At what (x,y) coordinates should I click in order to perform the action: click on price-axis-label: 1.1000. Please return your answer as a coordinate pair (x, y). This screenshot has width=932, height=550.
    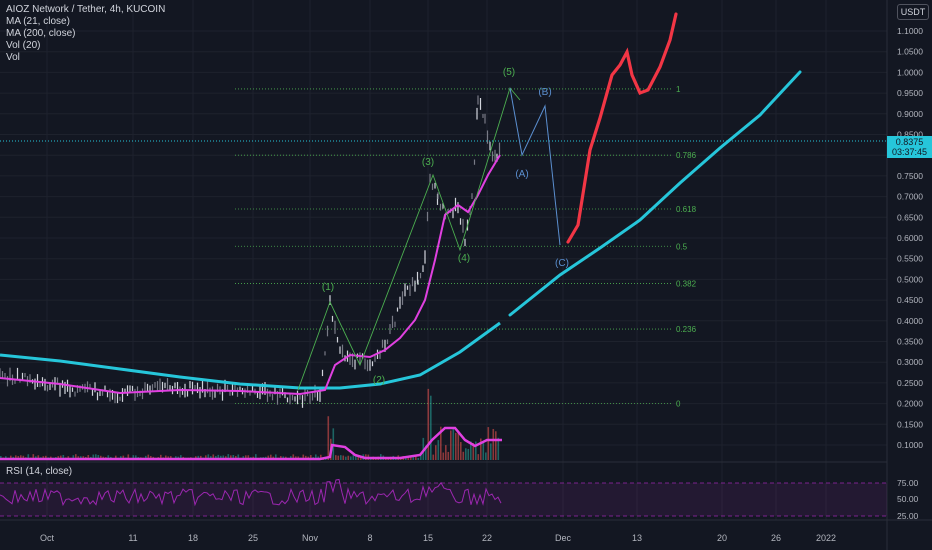
    Looking at the image, I should click on (910, 31).